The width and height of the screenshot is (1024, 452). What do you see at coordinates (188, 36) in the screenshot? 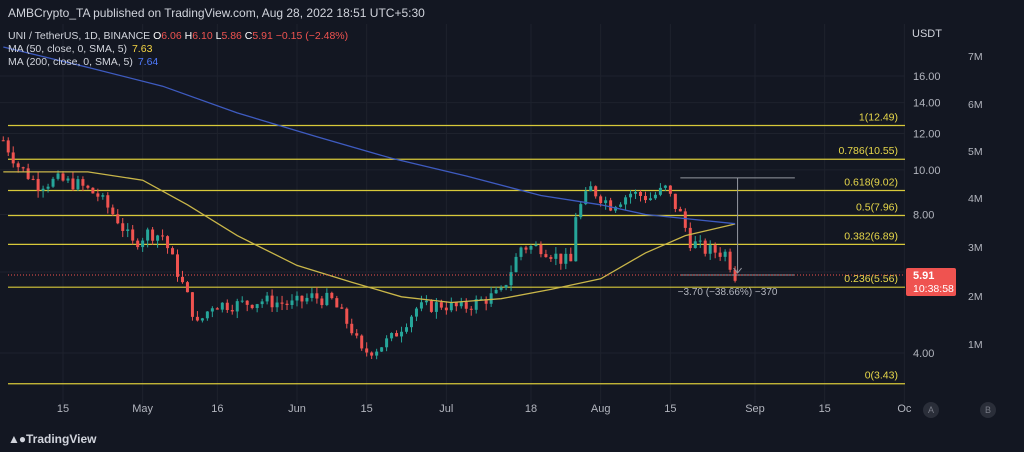
I see `legend-h-label: H` at bounding box center [188, 36].